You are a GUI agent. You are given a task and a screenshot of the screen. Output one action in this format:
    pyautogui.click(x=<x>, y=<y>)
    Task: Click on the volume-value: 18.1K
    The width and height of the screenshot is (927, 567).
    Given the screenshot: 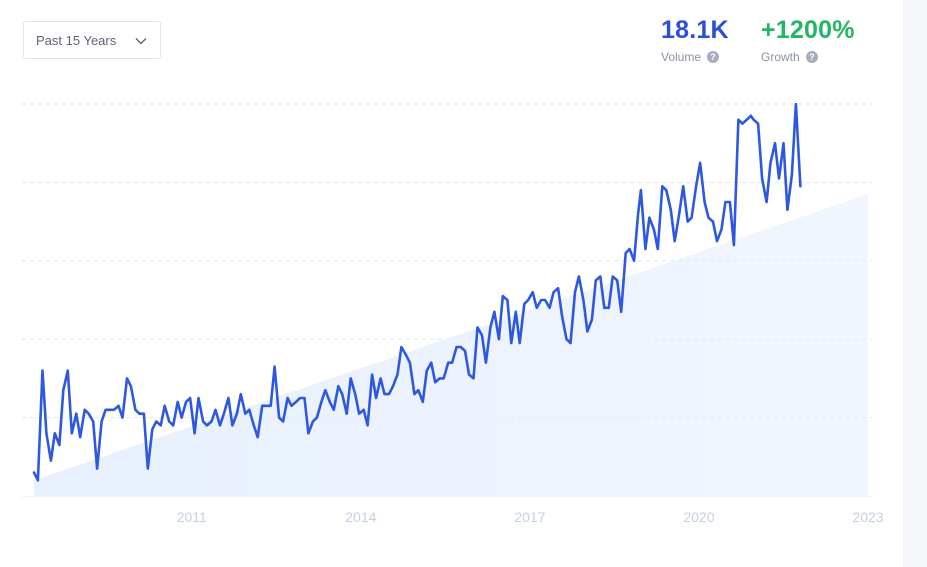 What is the action you would take?
    pyautogui.click(x=695, y=30)
    